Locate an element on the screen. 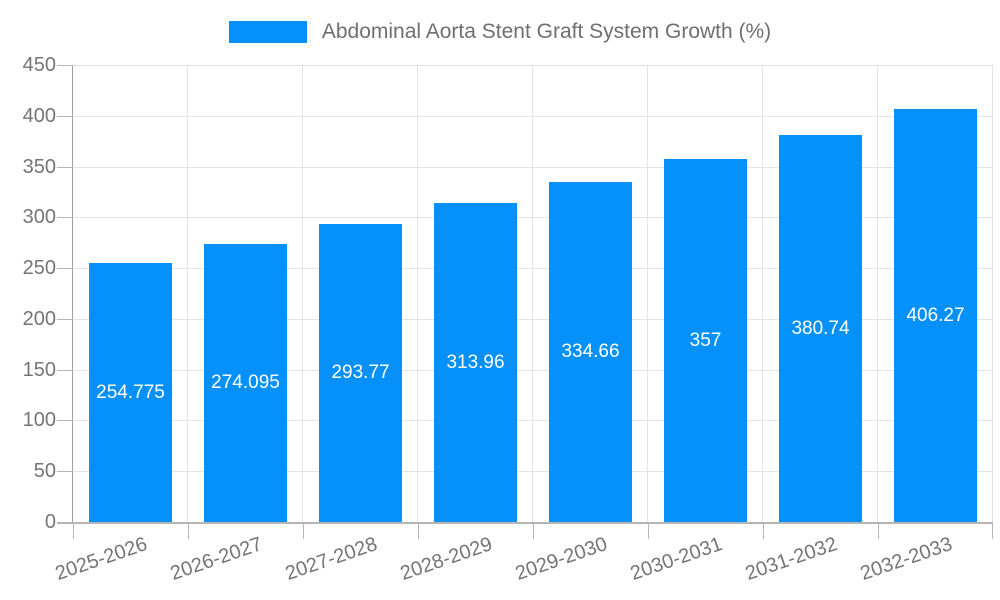 This screenshot has height=600, width=1000. y-axis-label: 450 is located at coordinates (39, 65).